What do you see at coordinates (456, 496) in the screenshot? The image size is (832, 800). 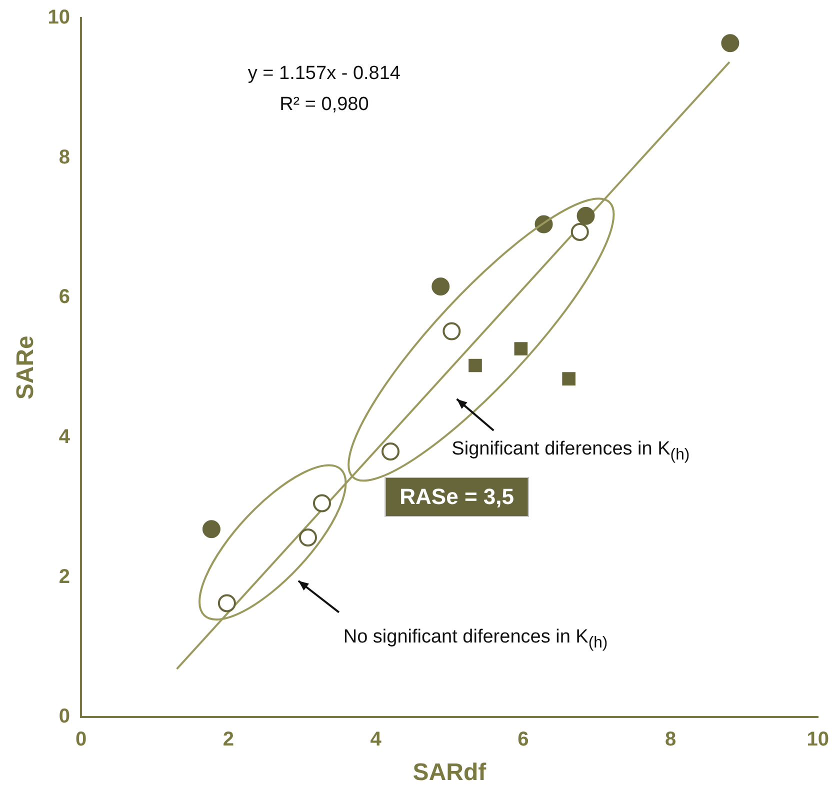 I see `annotation: RASe = 3,5` at bounding box center [456, 496].